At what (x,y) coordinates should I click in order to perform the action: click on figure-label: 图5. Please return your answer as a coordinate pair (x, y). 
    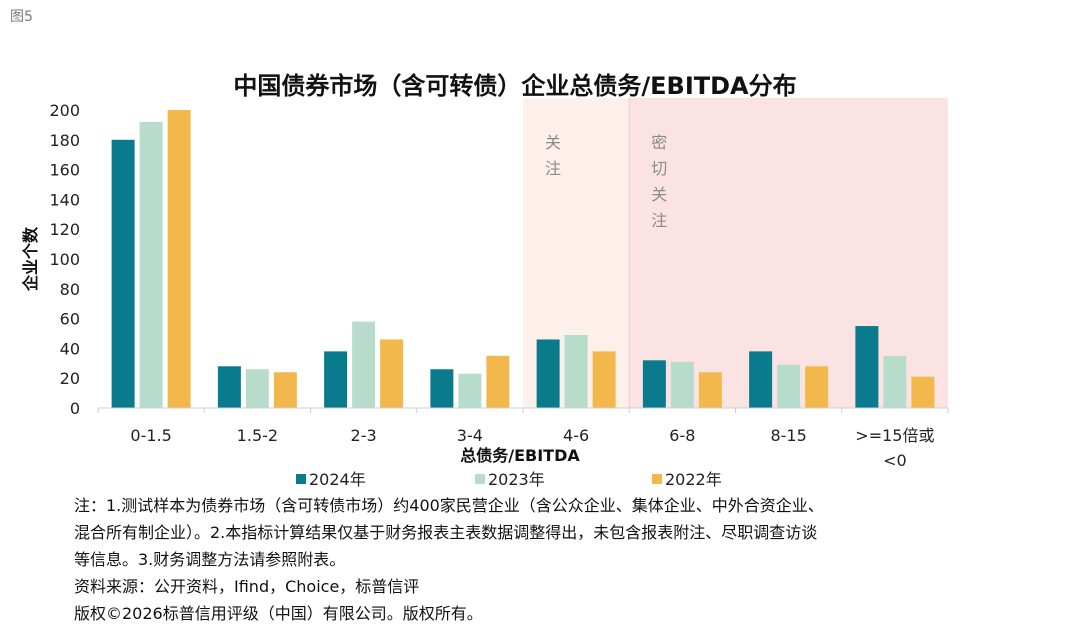
    Looking at the image, I should click on (21, 17).